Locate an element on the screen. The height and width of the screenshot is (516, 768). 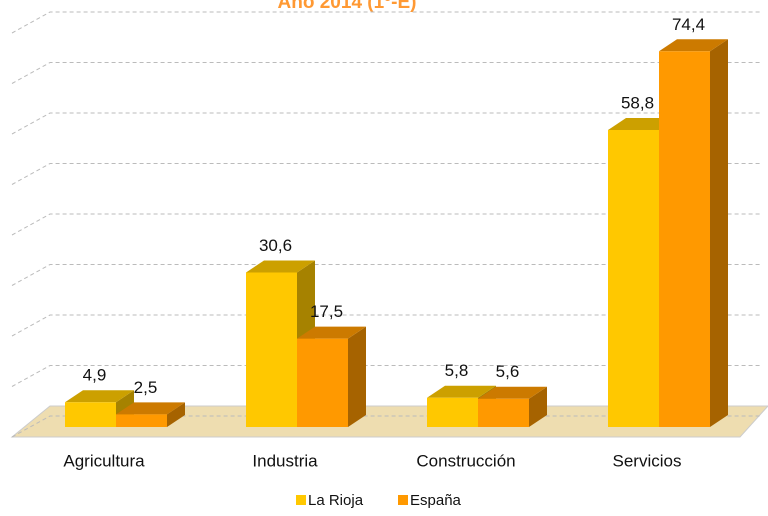
data-label: 5,6 is located at coordinates (508, 371).